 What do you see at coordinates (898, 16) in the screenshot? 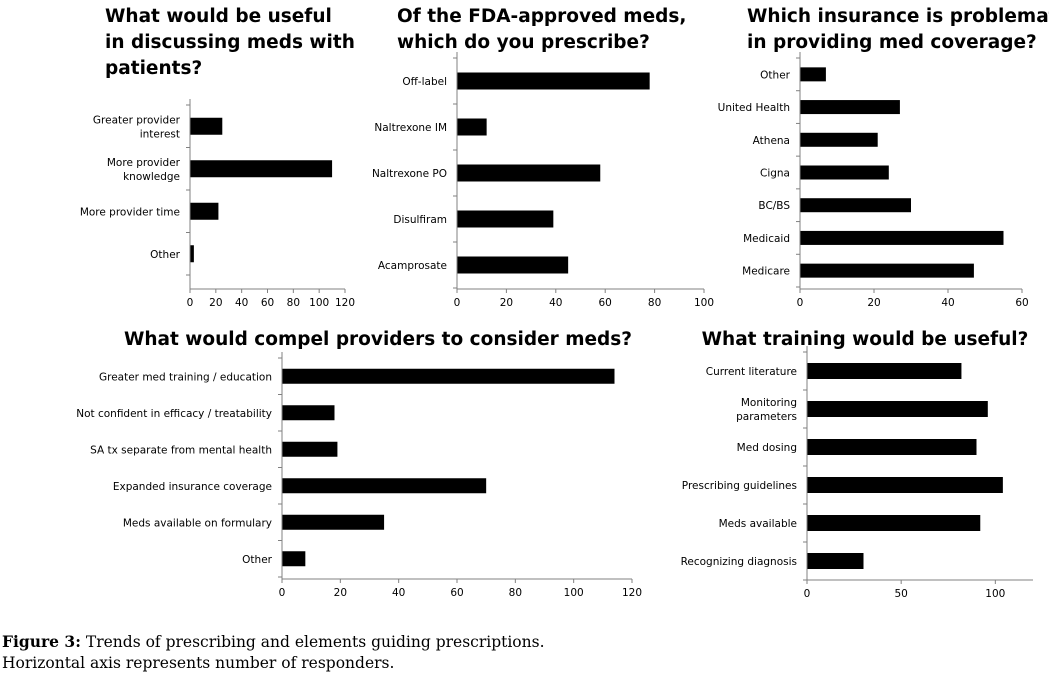
I see `chart-title-line: Which insurance is problematic` at bounding box center [898, 16].